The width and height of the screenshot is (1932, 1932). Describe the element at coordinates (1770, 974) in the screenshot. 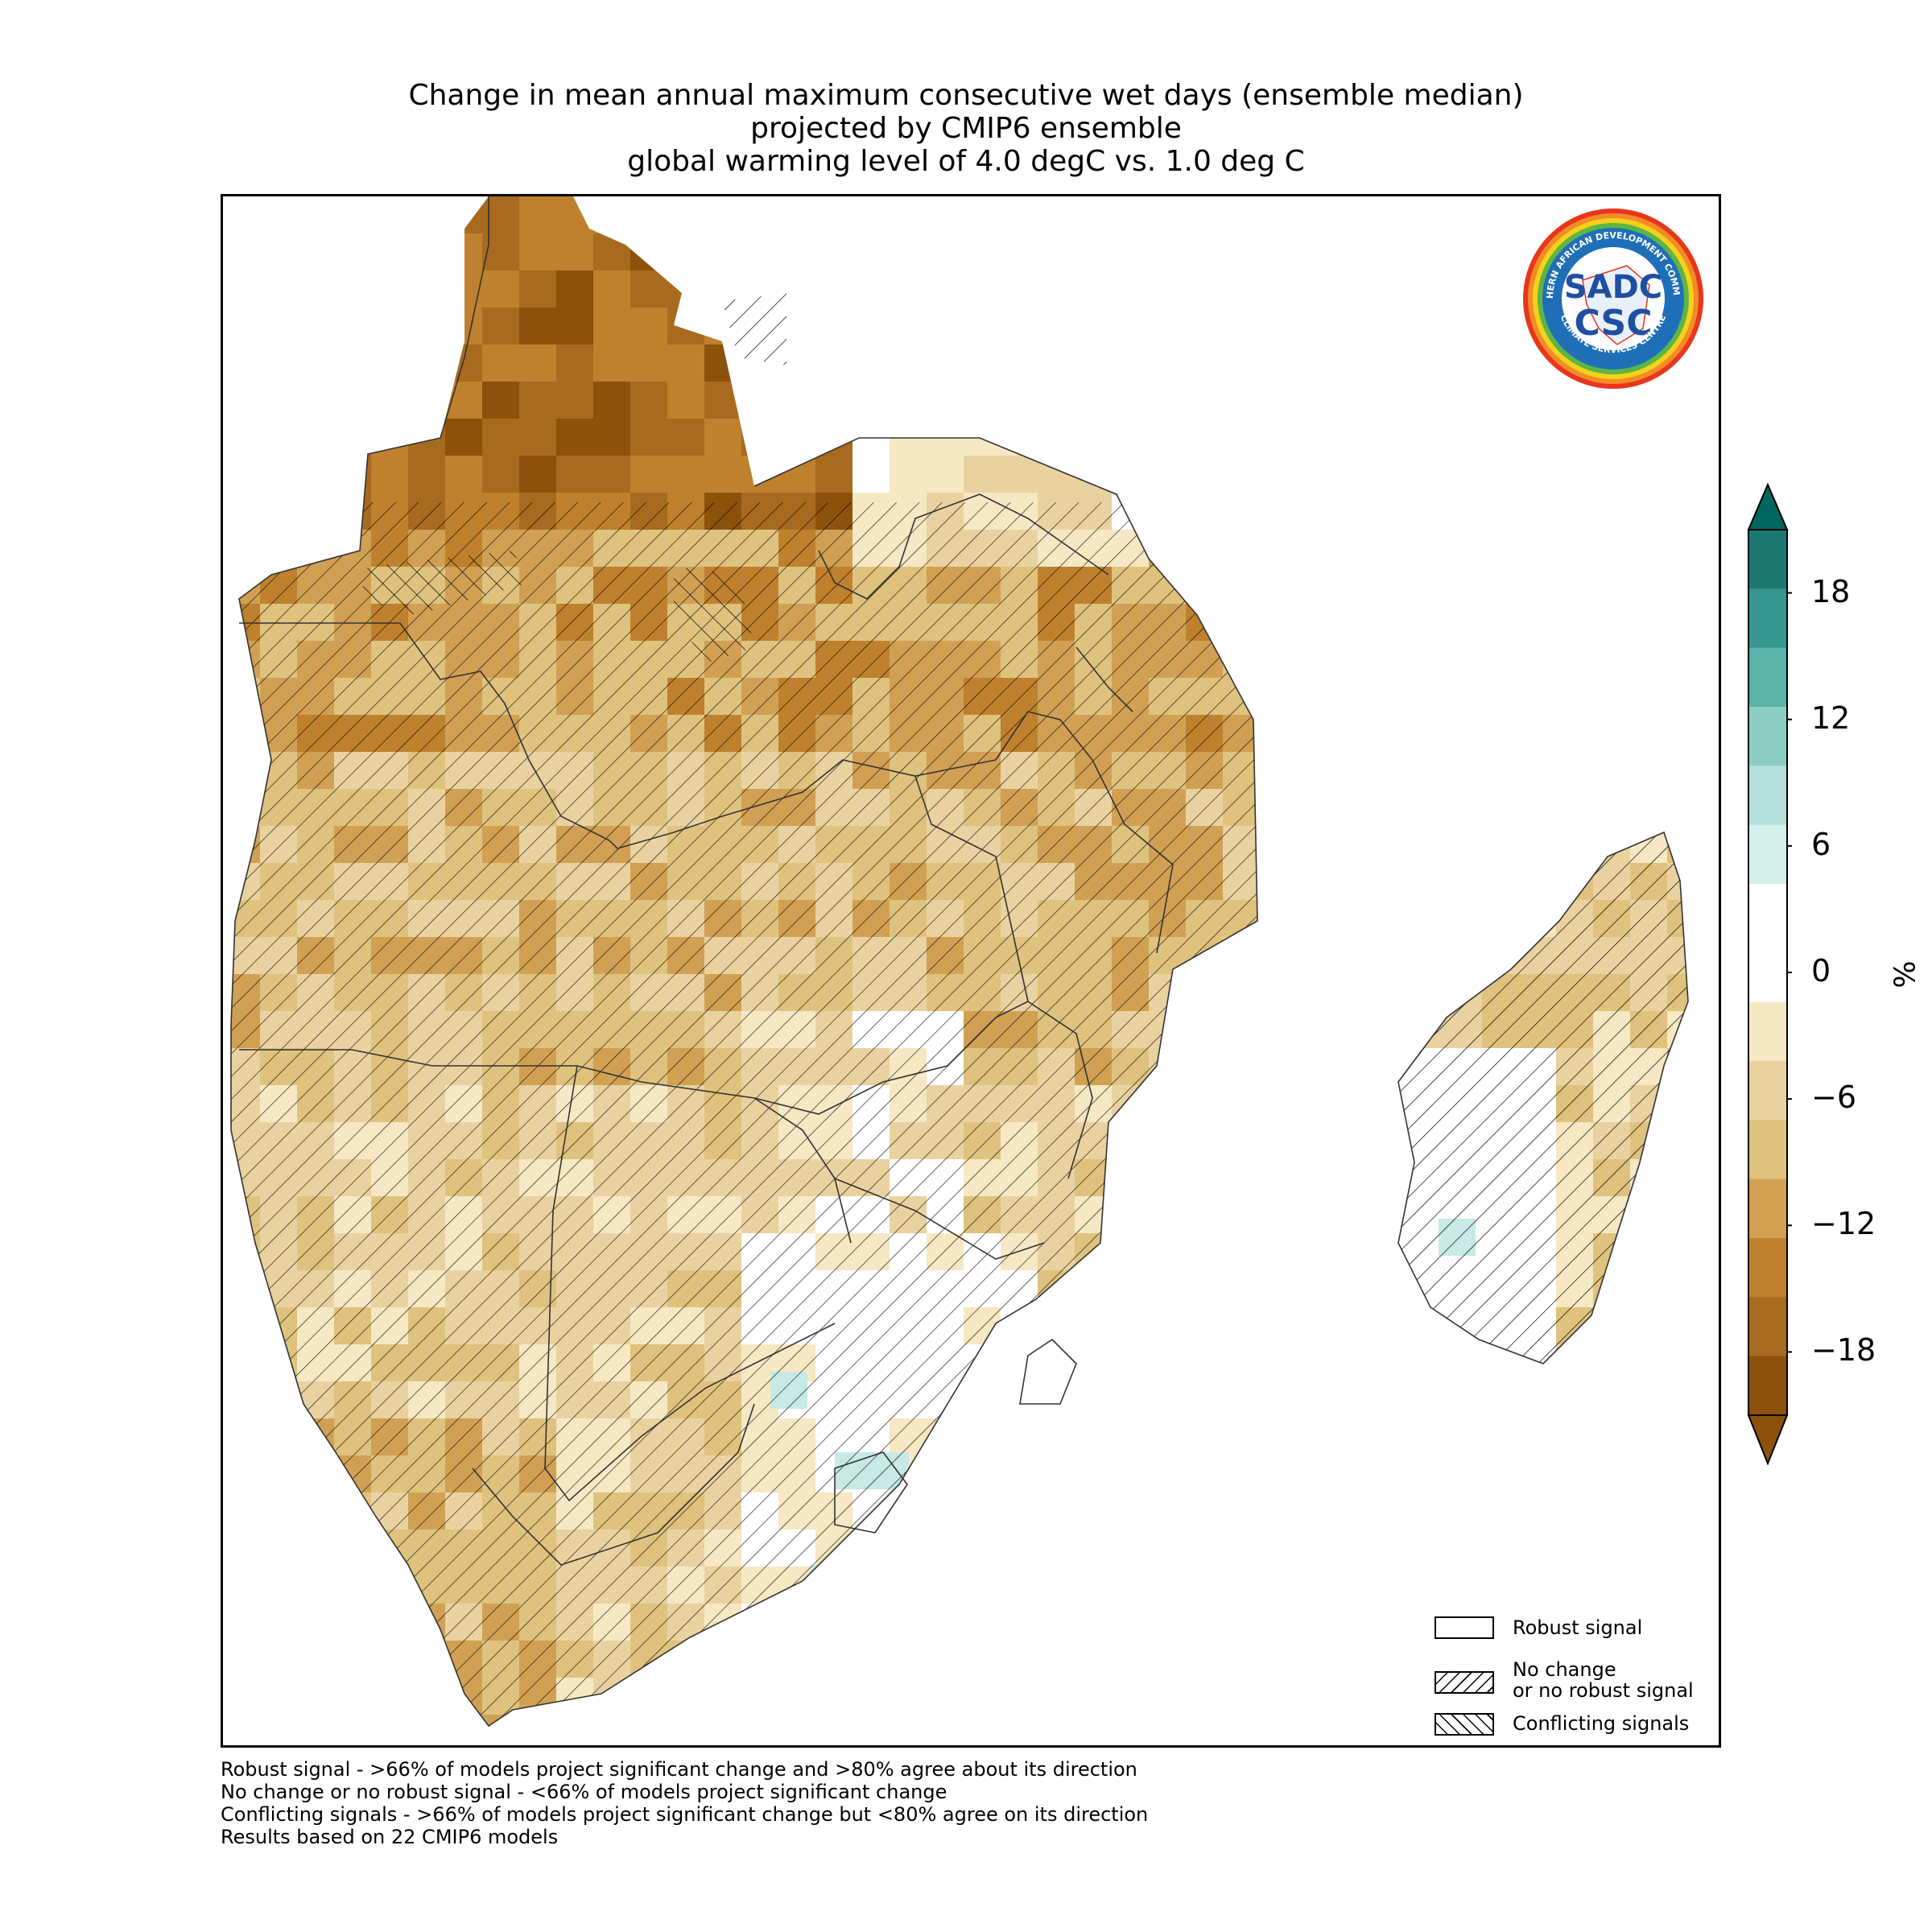

I see `colorbar` at that location.